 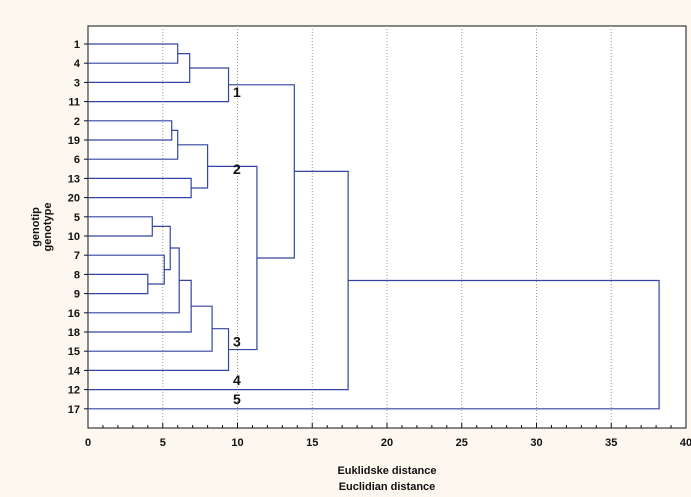 I want to click on leaf-label: 10, so click(x=74, y=237).